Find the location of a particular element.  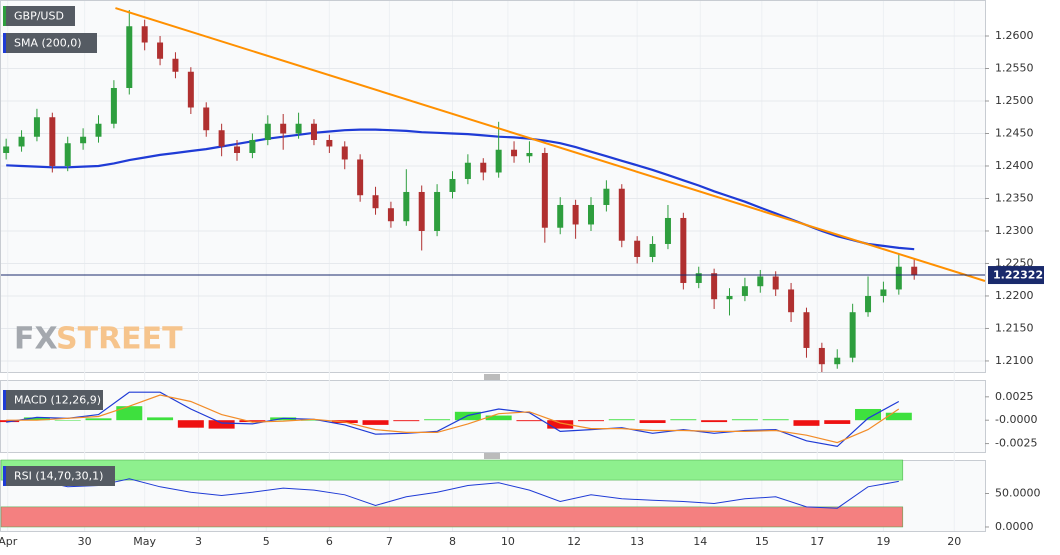

x-tick-label: 6 is located at coordinates (329, 541).